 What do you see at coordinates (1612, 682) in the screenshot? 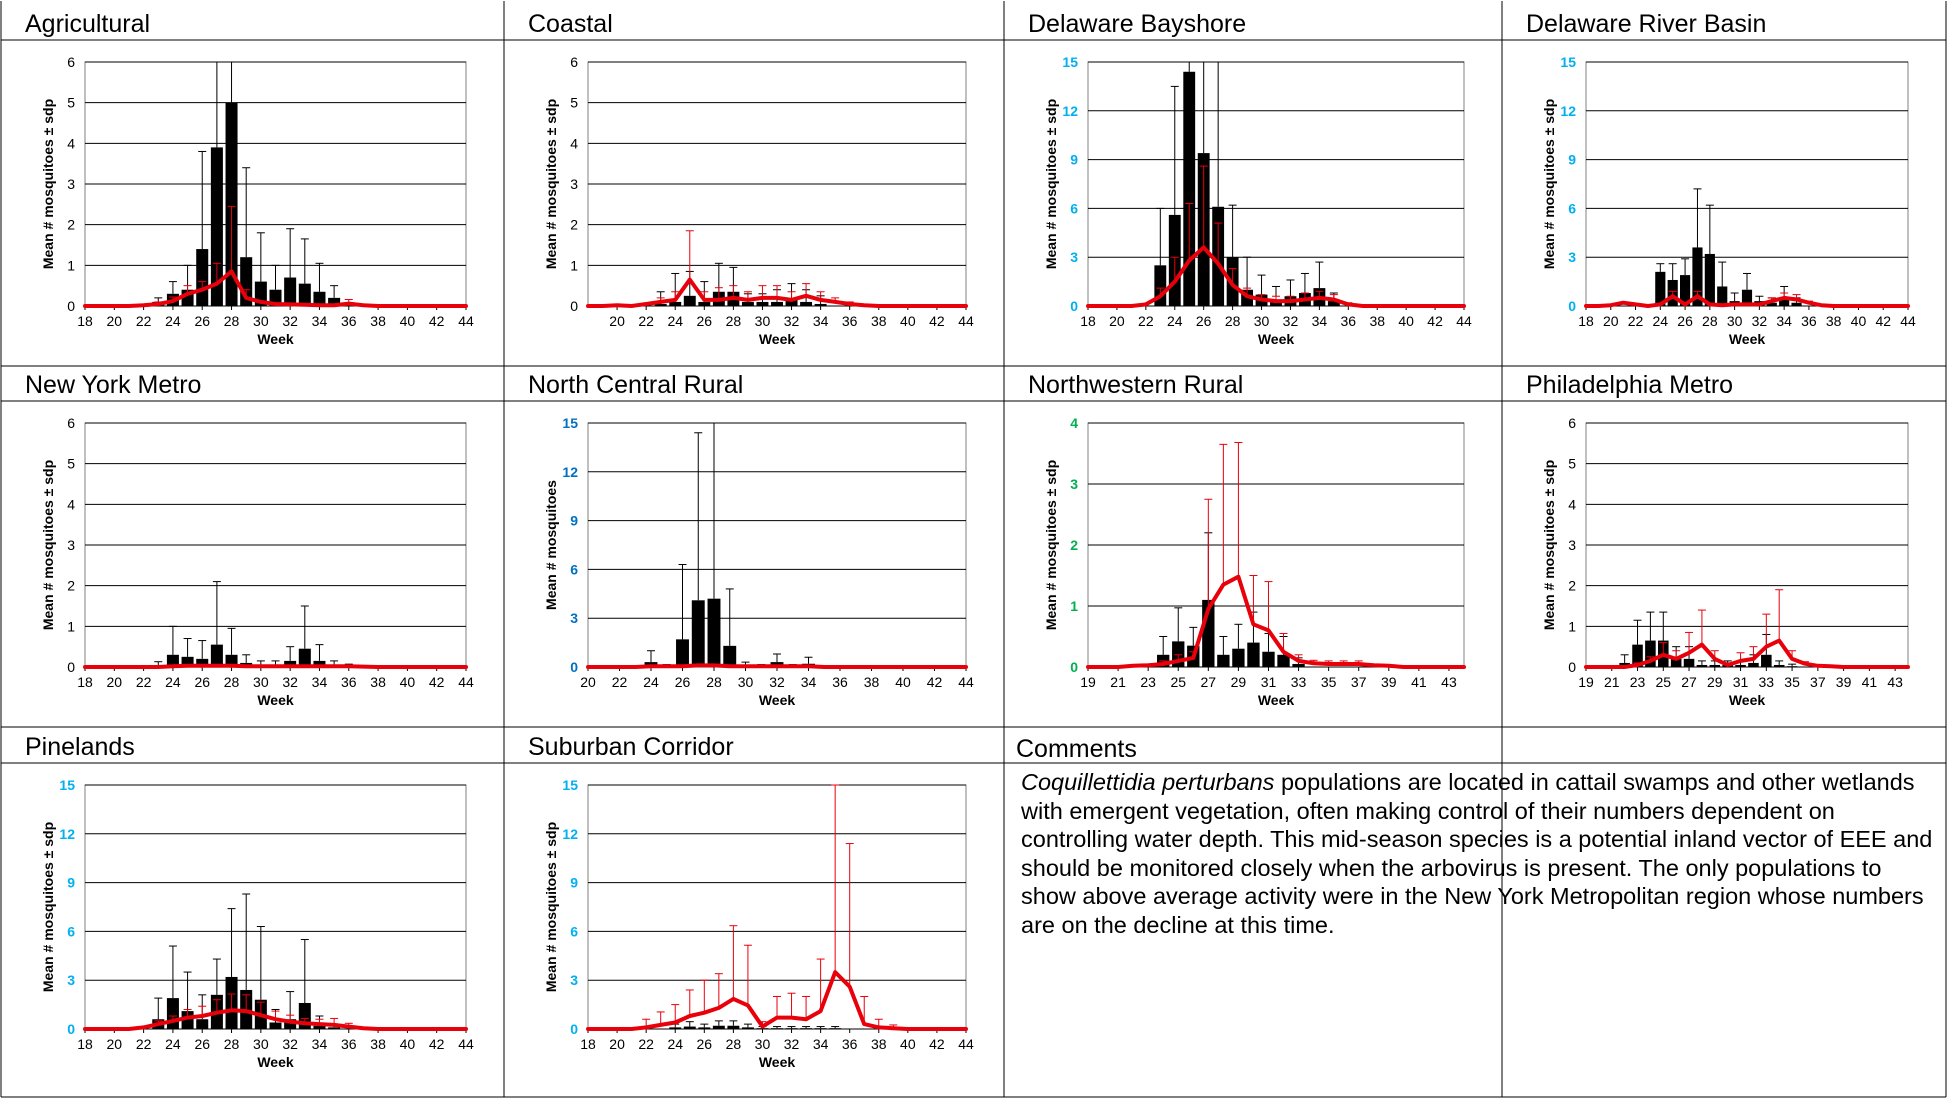
I see `x-tick-label: 21` at bounding box center [1612, 682].